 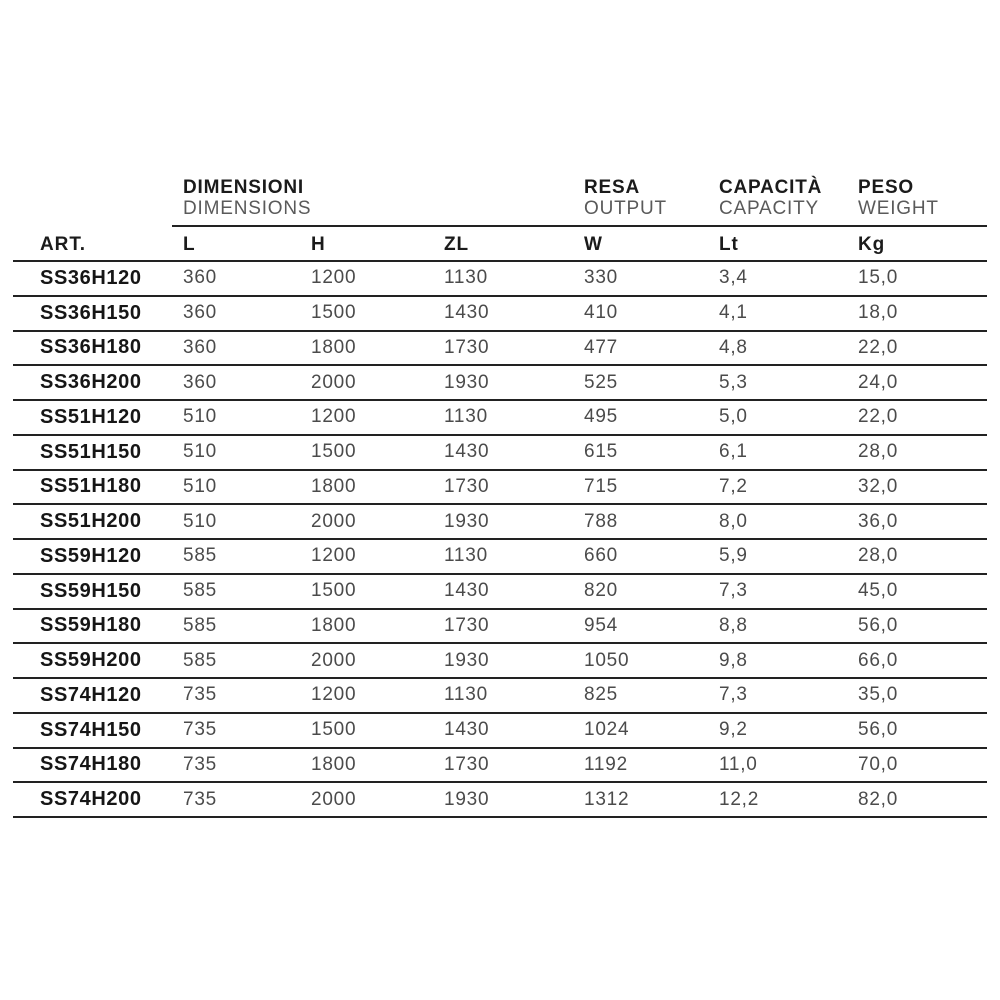 I want to click on article-code-cell: SS36H180, so click(x=91, y=347).